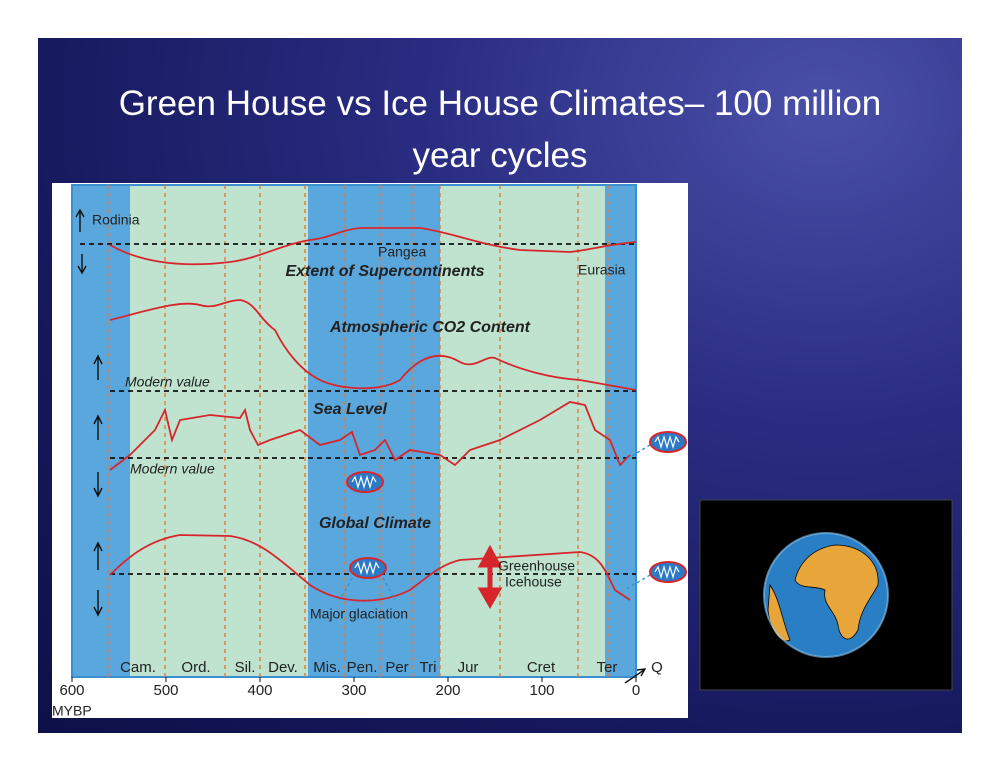  I want to click on annotation: Extent of Supercontinents, so click(384, 271).